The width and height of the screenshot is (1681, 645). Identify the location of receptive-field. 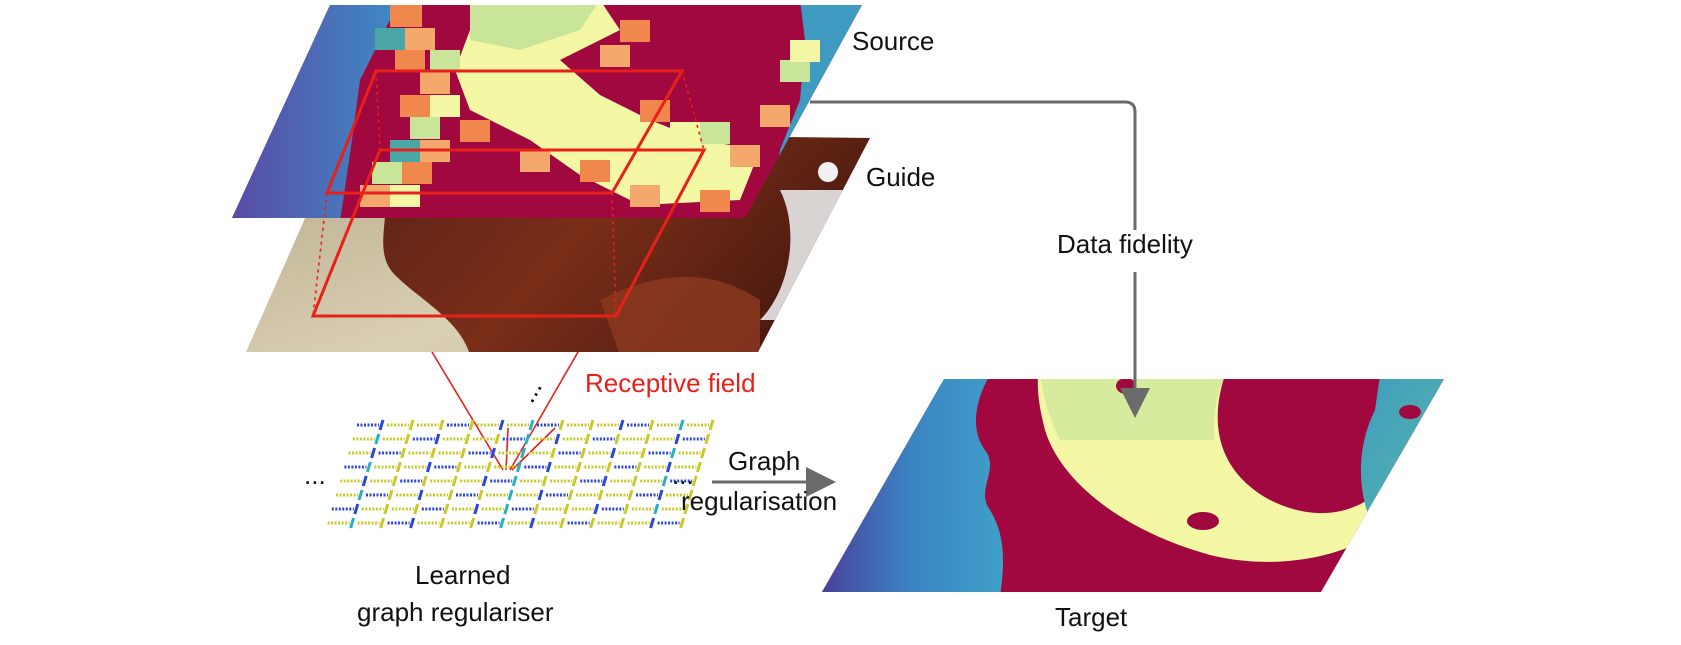
(508, 270).